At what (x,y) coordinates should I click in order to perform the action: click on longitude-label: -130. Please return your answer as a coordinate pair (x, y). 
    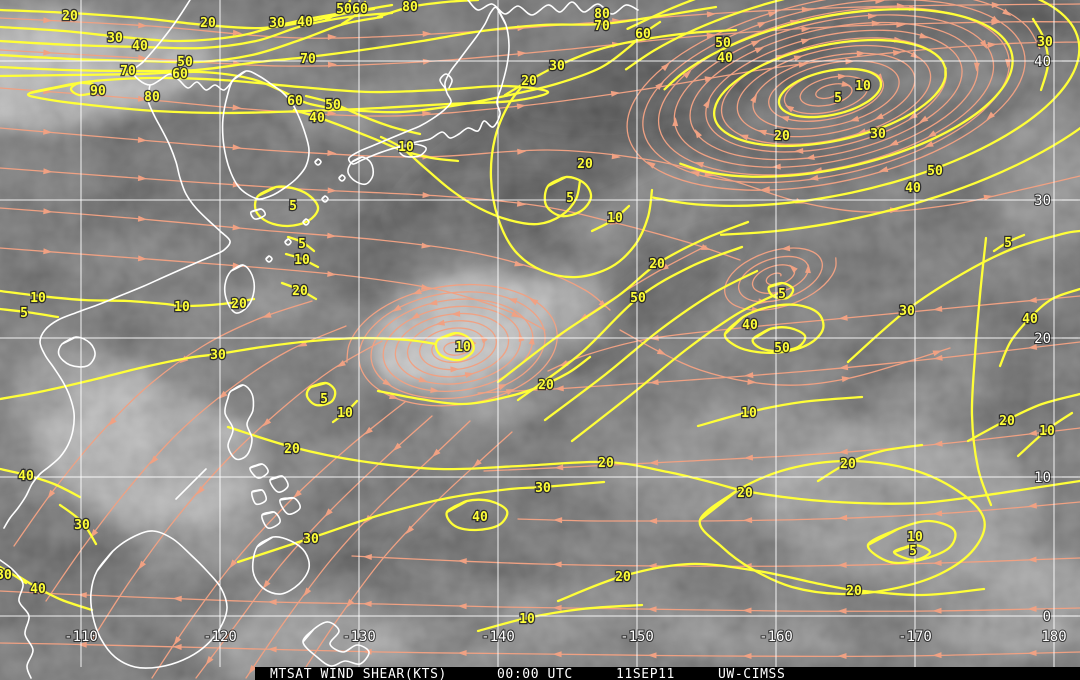
    Looking at the image, I should click on (359, 637).